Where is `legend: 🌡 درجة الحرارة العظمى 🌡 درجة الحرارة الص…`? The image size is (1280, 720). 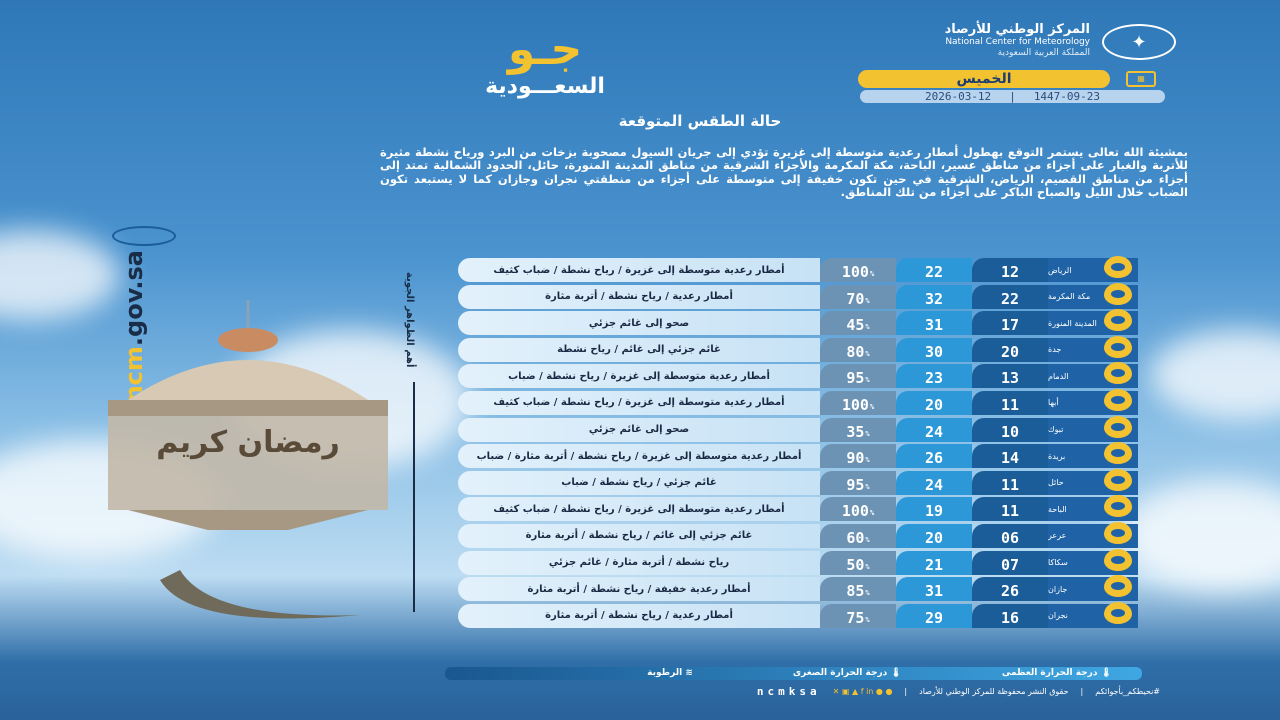
legend: 🌡 درجة الحرارة العظمى 🌡 درجة الحرارة الص… is located at coordinates (793, 673).